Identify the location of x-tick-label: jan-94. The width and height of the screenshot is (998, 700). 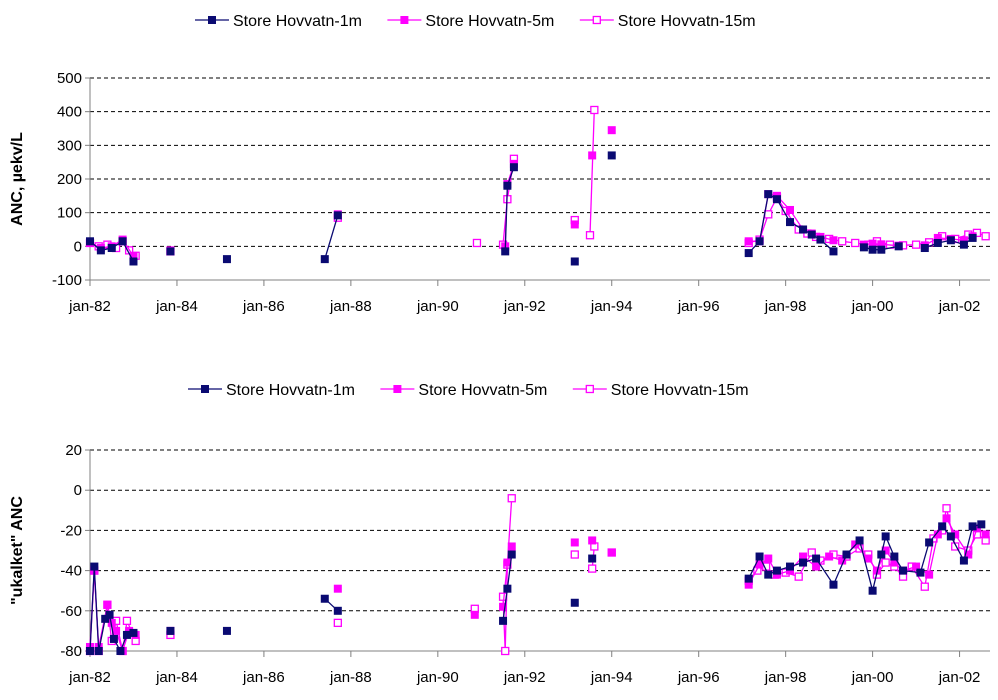
(611, 677).